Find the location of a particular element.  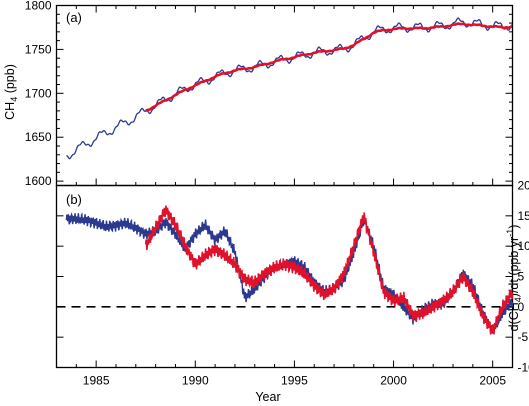

y-tick-label: -10 is located at coordinates (523, 368).